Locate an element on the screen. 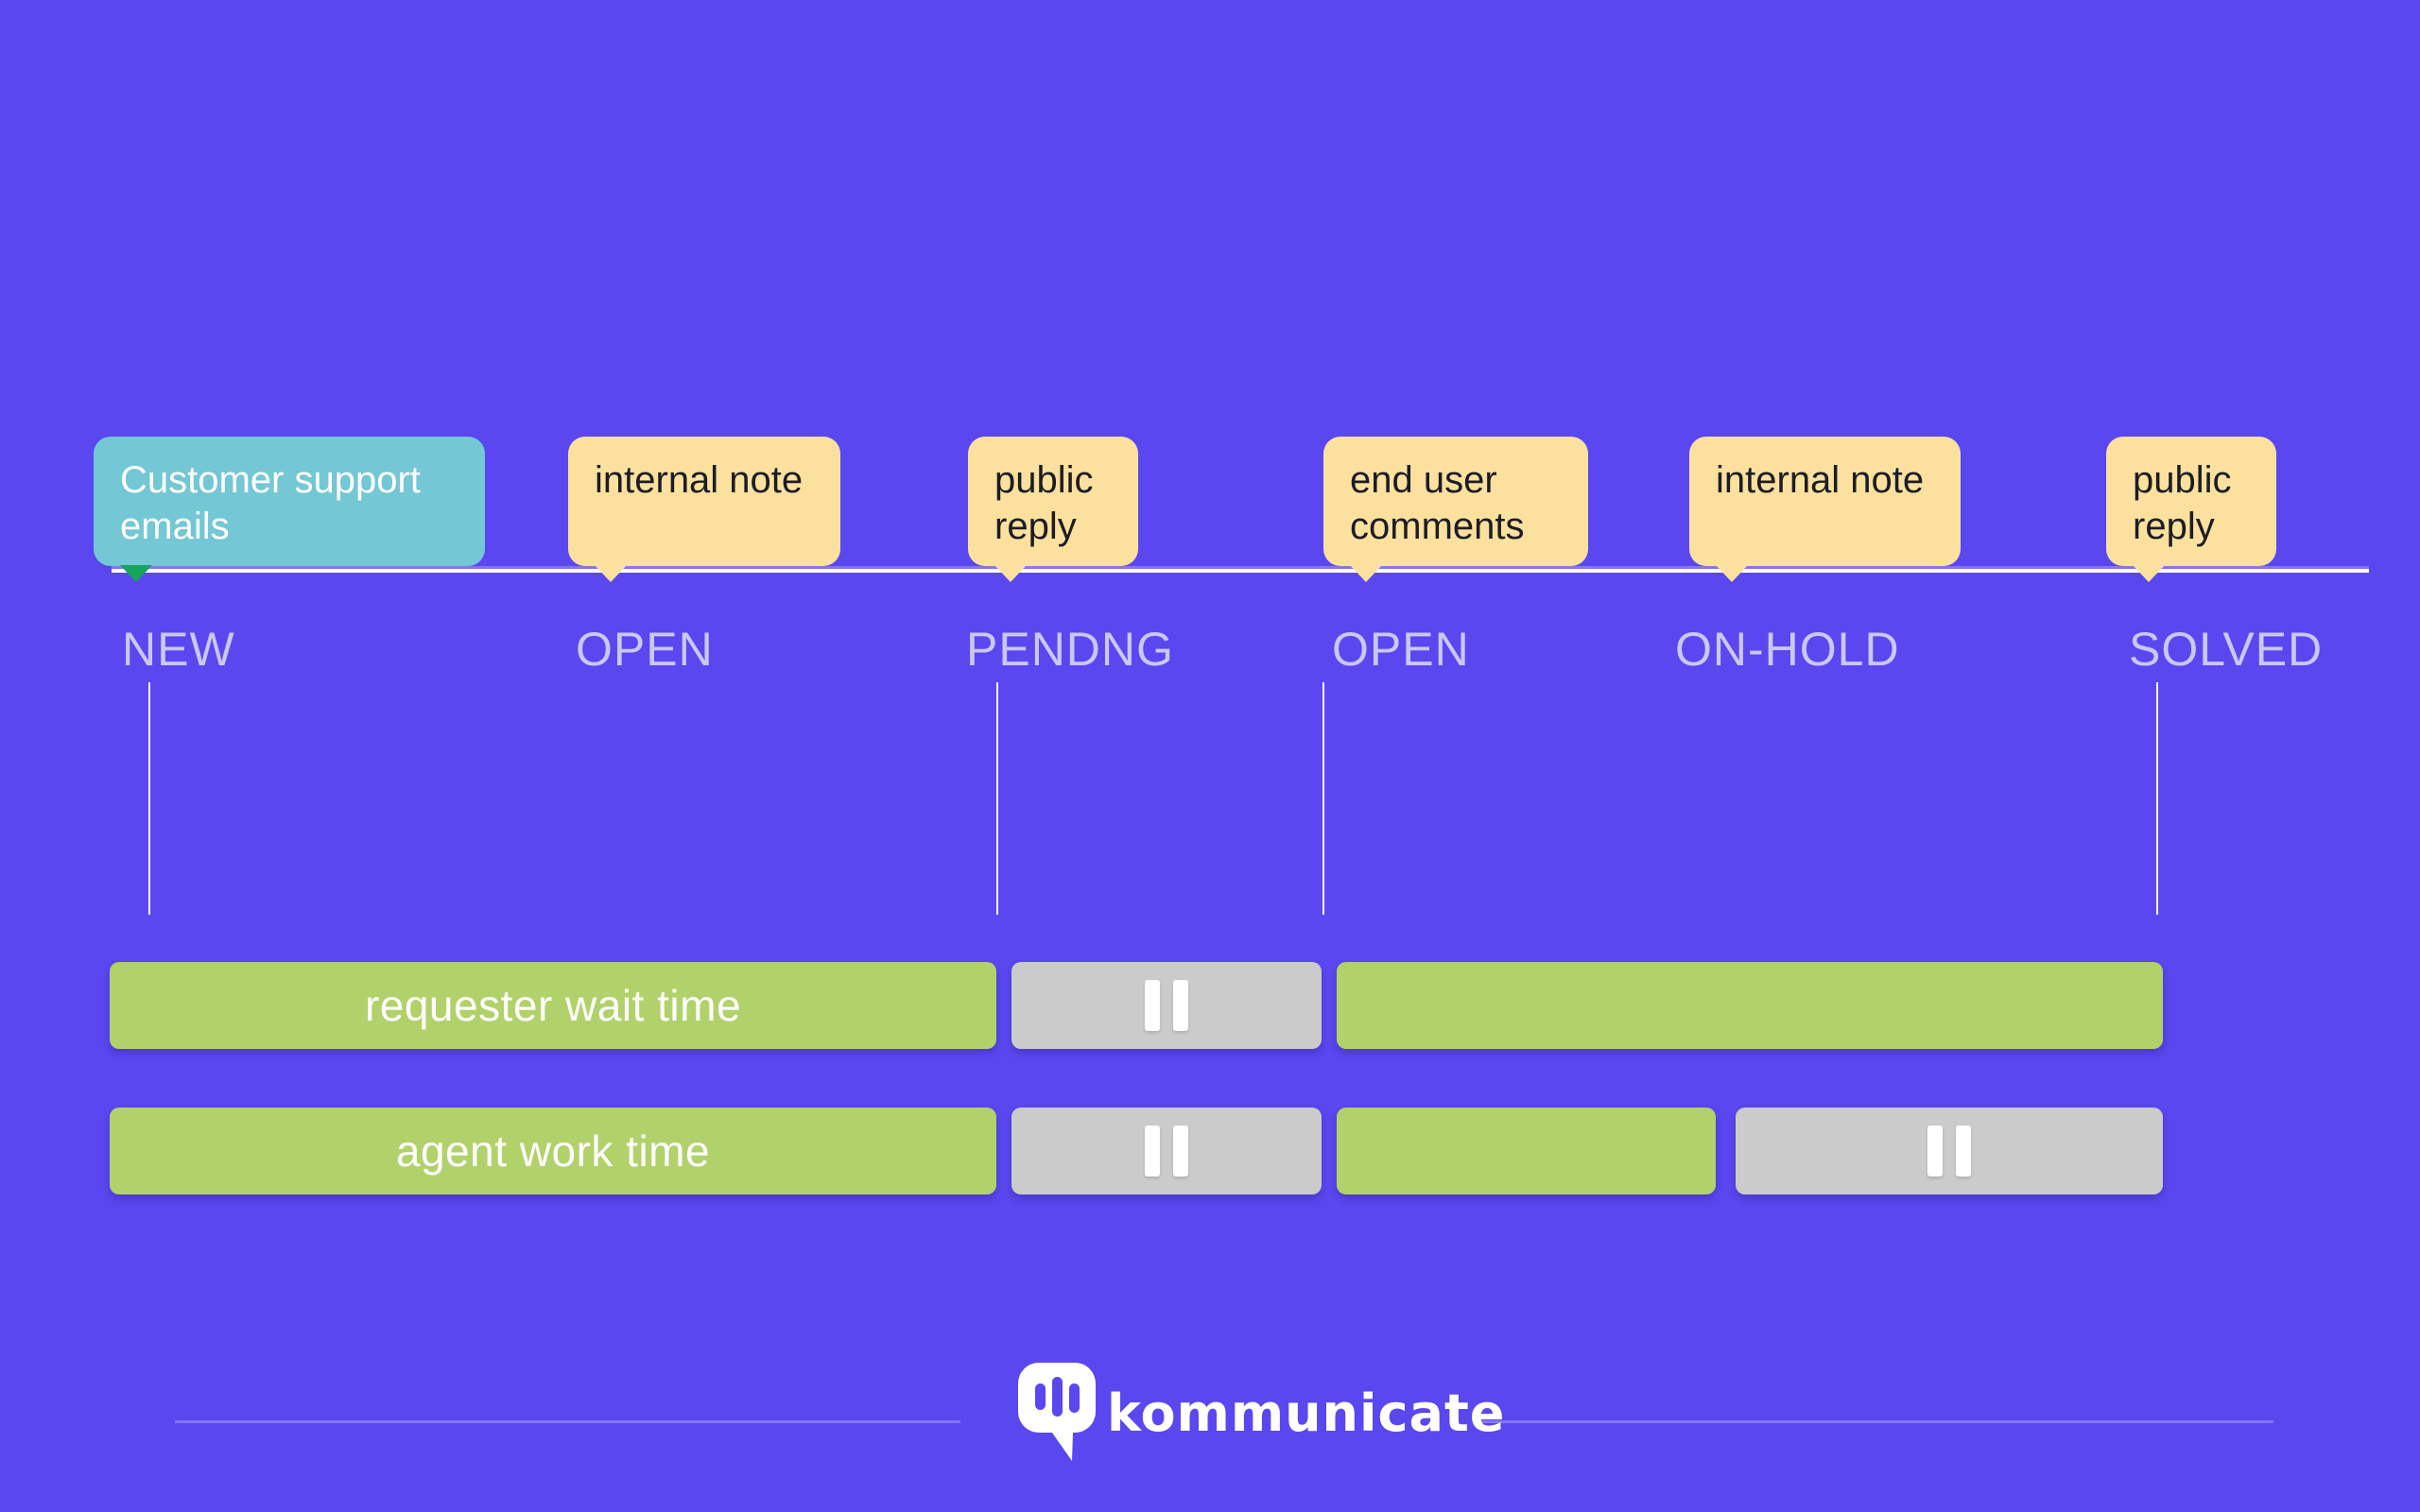  callout-public-reply-2: public reply is located at coordinates (2191, 509).